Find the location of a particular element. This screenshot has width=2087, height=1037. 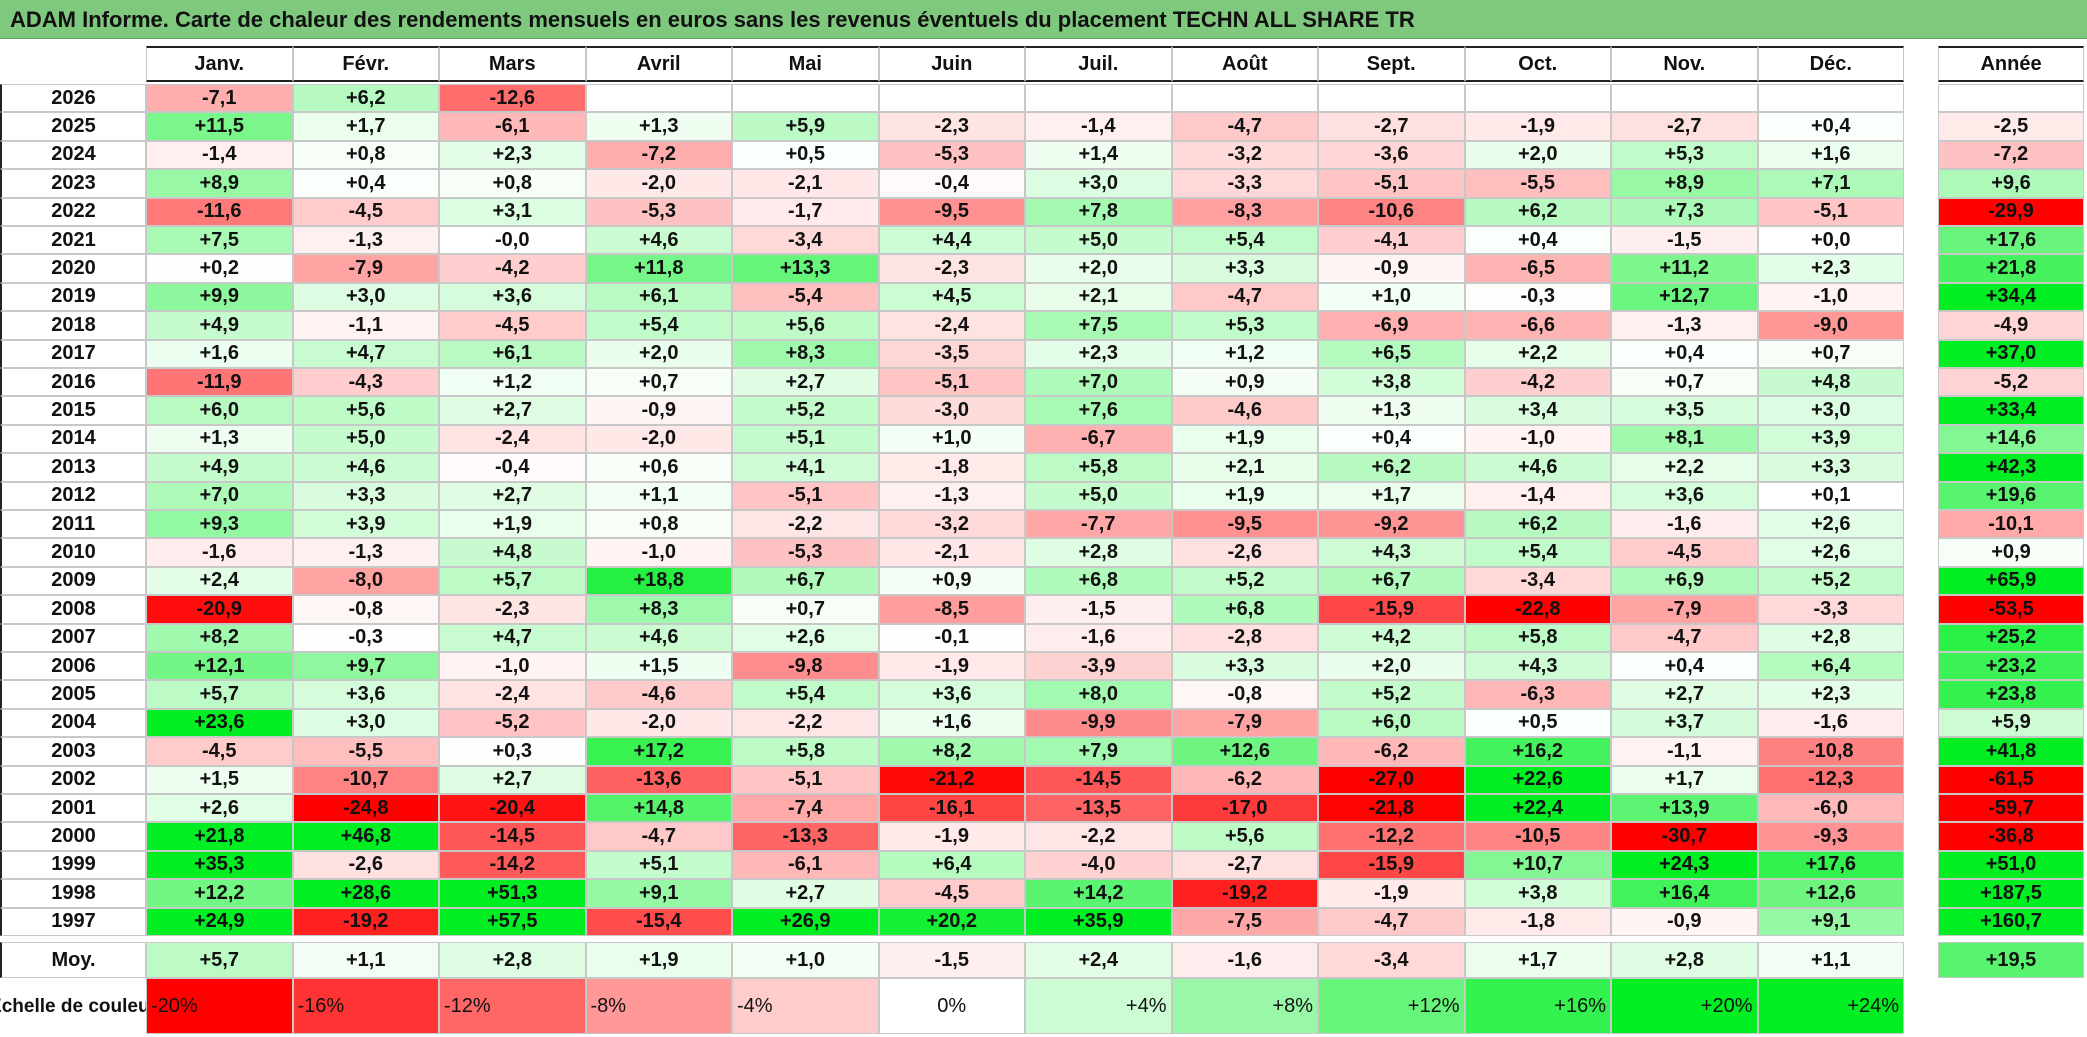

heatmap-cell: +9,1 is located at coordinates (1830, 921).